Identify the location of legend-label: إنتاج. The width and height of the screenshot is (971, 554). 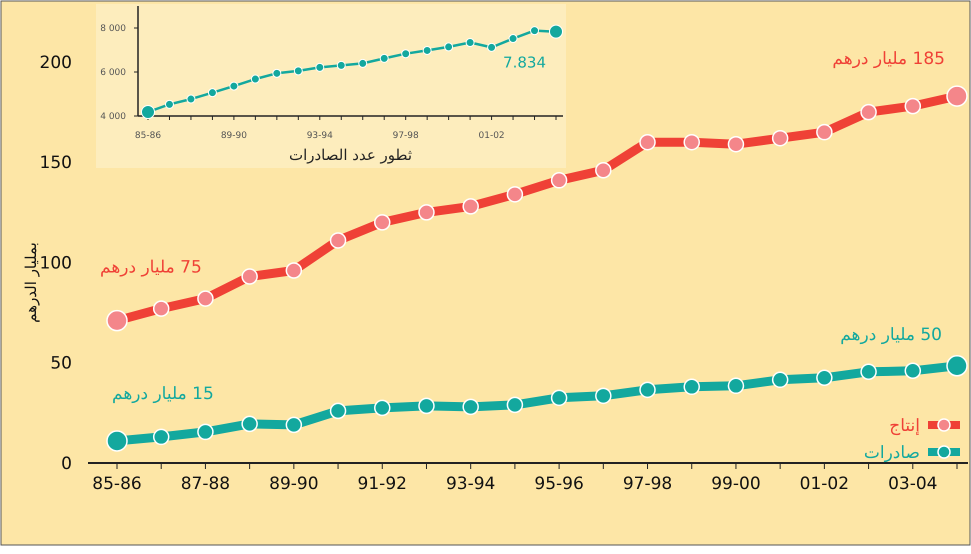
(904, 426).